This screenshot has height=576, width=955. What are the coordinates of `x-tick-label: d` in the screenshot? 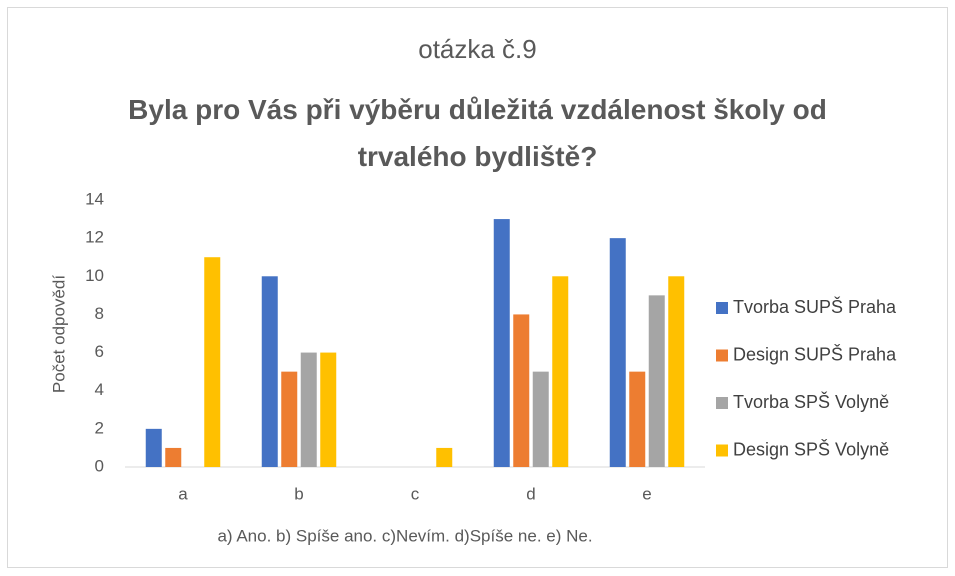 It's located at (530, 493).